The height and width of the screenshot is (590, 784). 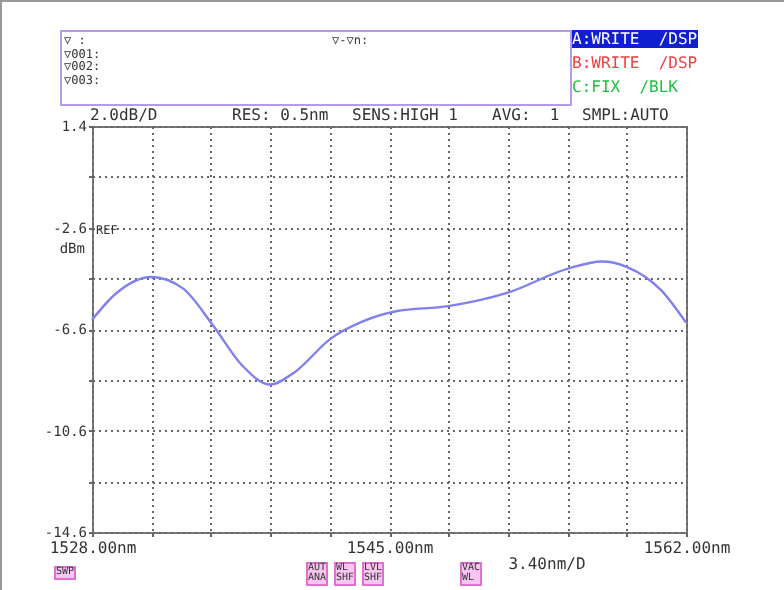 What do you see at coordinates (280, 115) in the screenshot?
I see `text: RES: 0.5nm` at bounding box center [280, 115].